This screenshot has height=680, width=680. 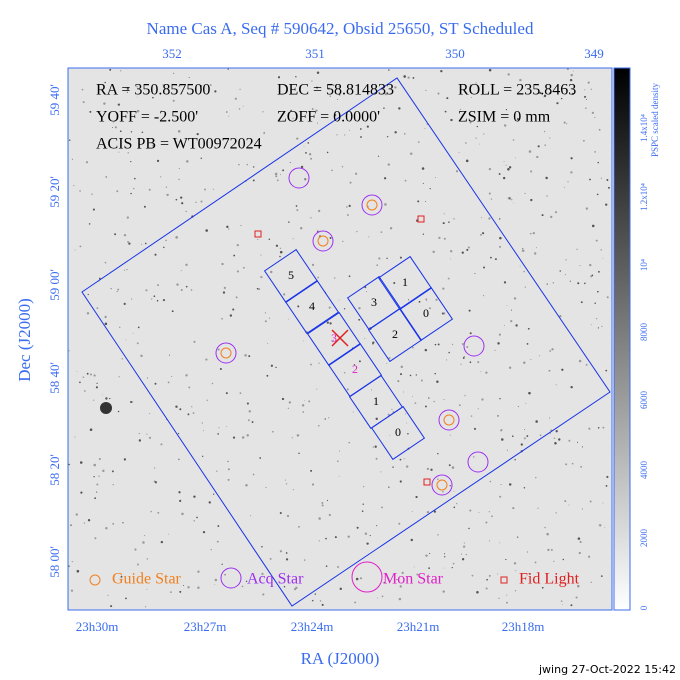 I want to click on legend-label: Acq Star, so click(x=275, y=579).